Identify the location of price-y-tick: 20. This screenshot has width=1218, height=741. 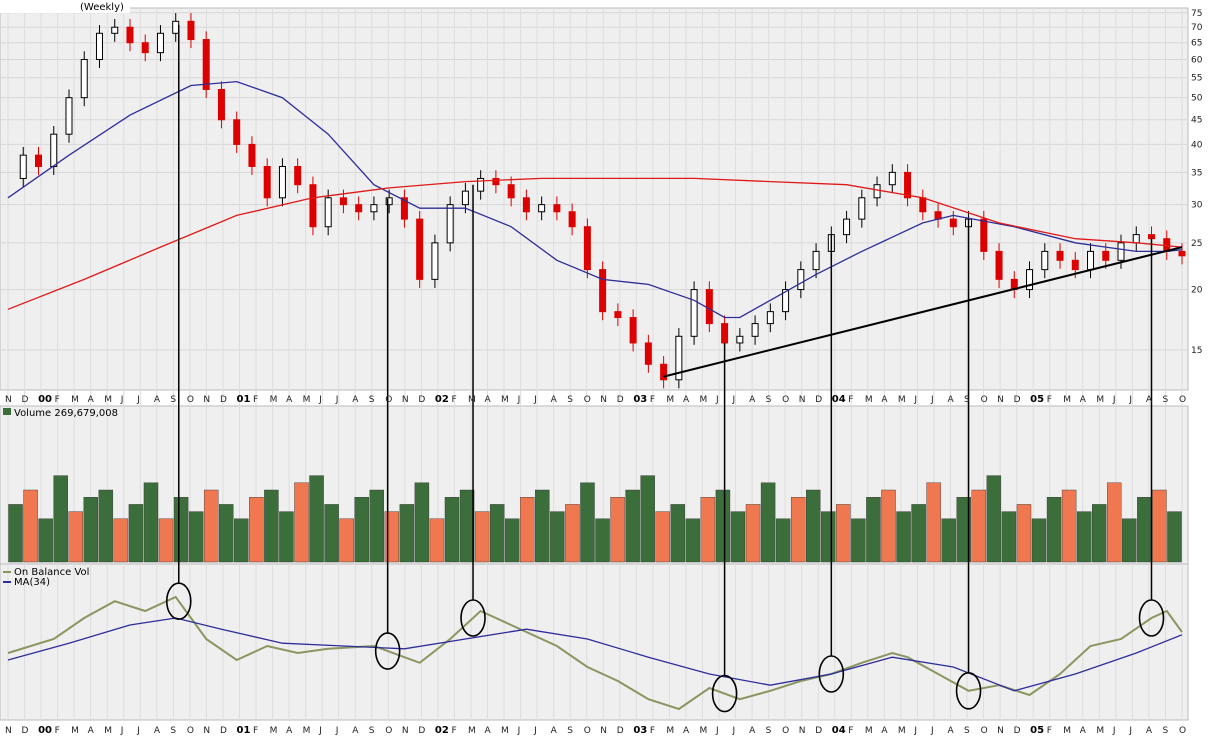
(1197, 291).